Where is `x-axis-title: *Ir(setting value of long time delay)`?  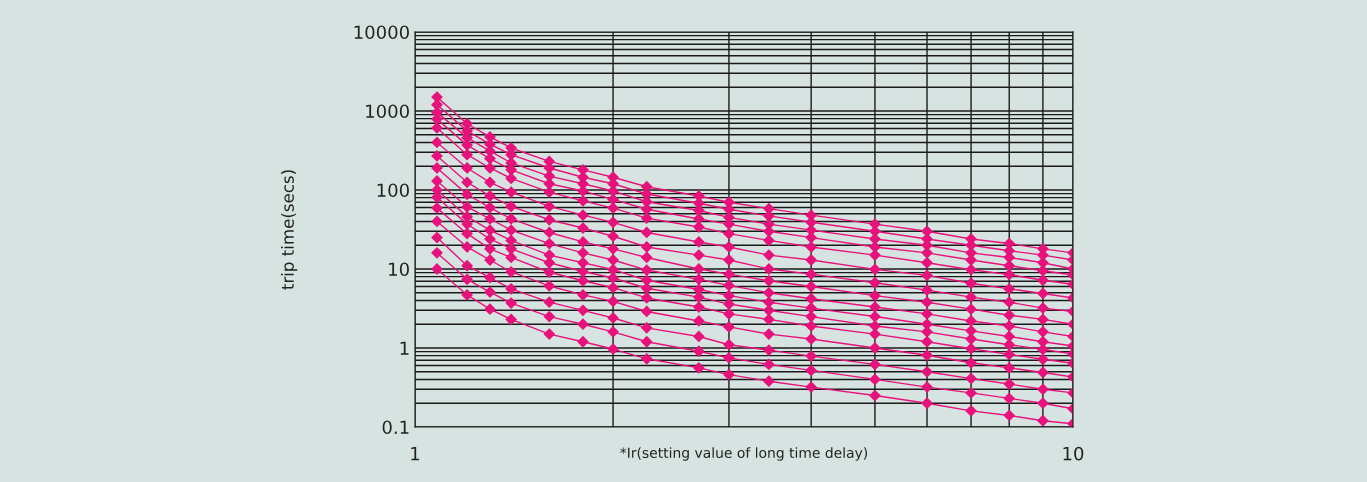 x-axis-title: *Ir(setting value of long time delay) is located at coordinates (744, 454).